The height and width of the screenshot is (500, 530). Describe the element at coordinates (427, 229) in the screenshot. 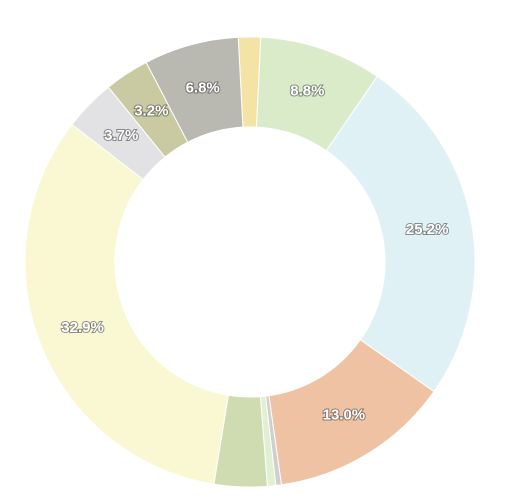

I see `segment-label: 25.2%` at that location.